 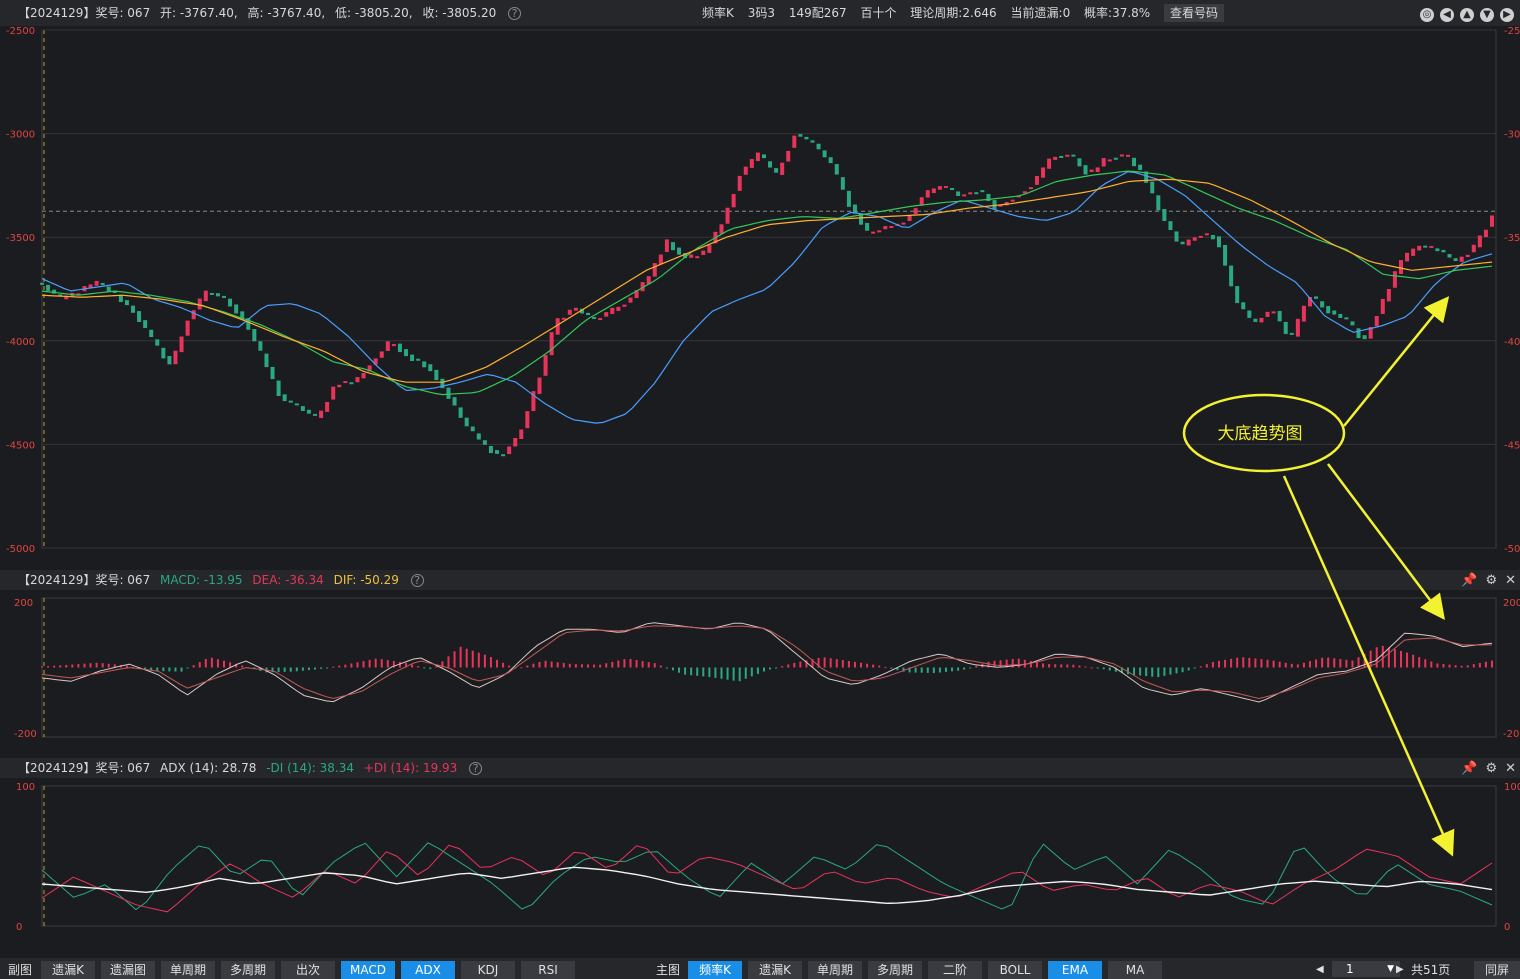 What do you see at coordinates (1194, 13) in the screenshot?
I see `check-numbers-button: 查看号码` at bounding box center [1194, 13].